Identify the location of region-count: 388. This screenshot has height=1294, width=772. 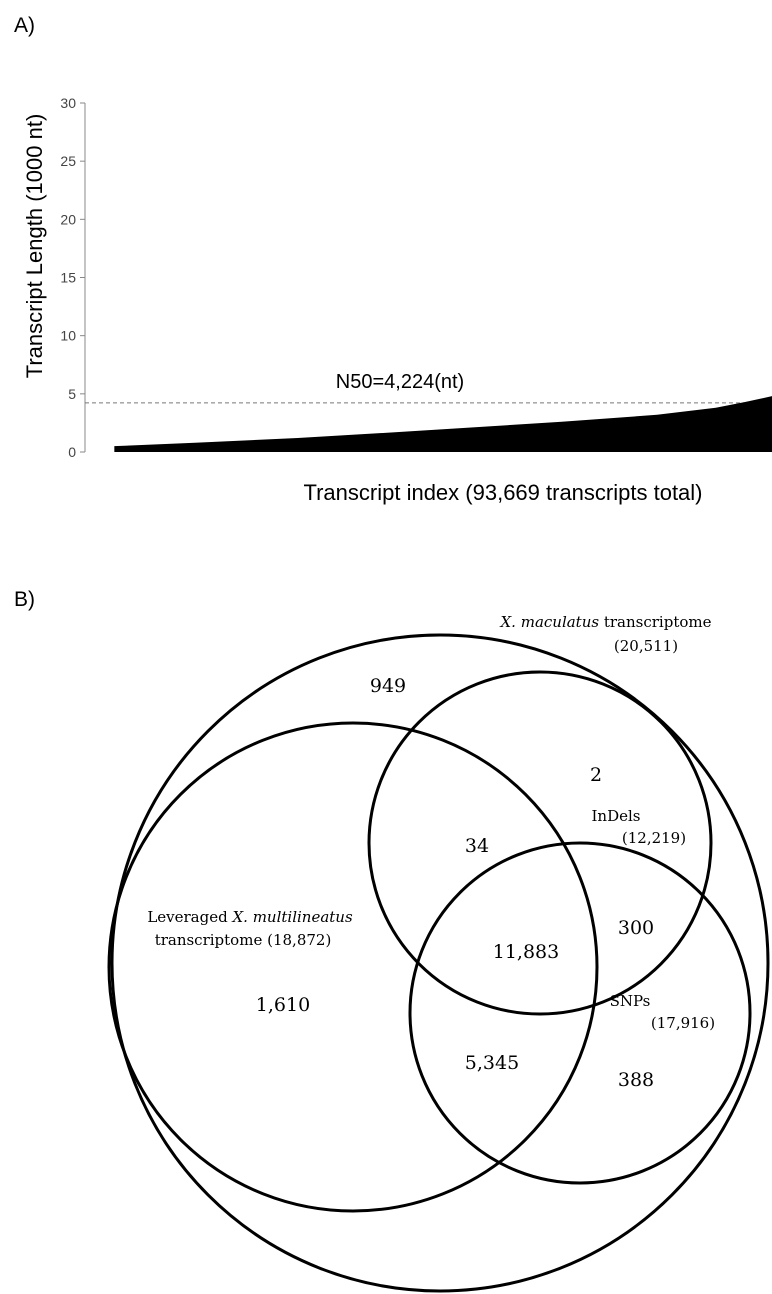
(636, 1080).